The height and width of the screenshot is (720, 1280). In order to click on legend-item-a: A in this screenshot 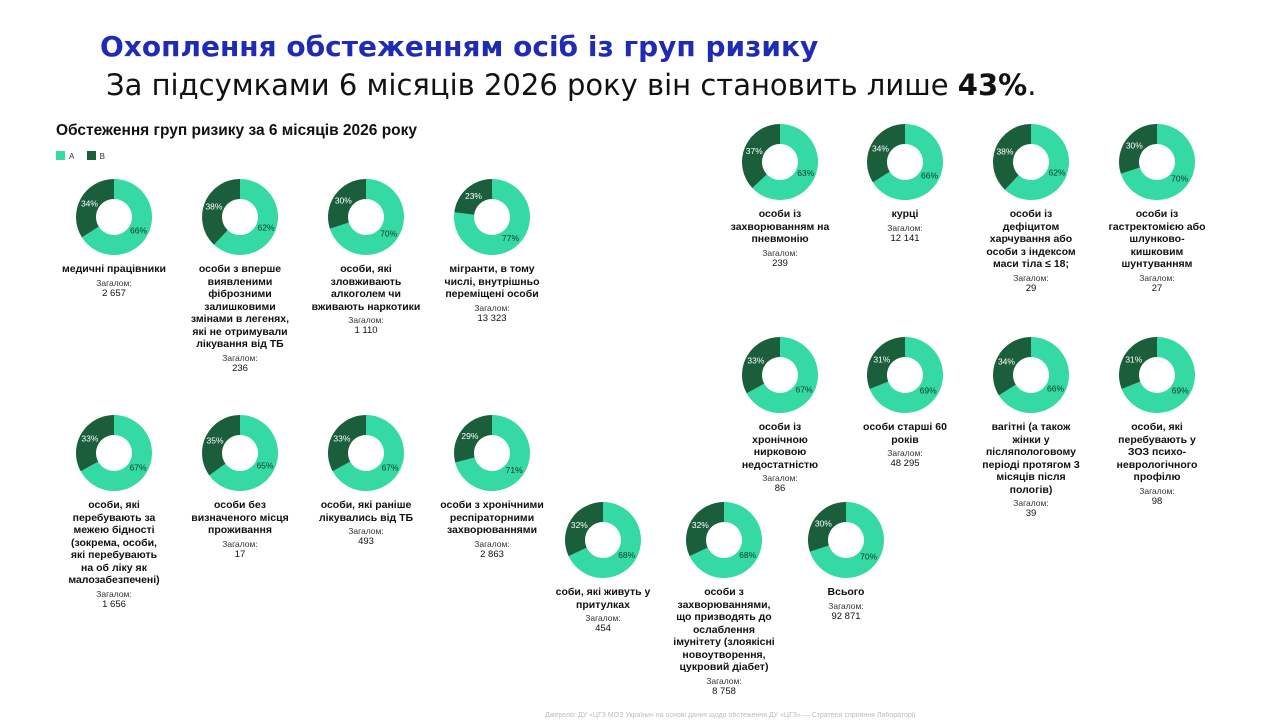, I will do `click(65, 156)`.